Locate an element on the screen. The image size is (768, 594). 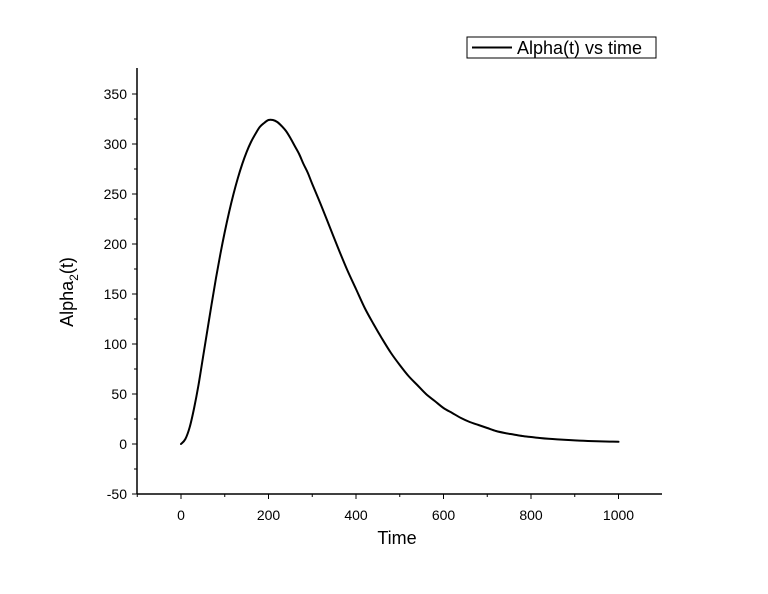
x-tick-label: 400 is located at coordinates (356, 515).